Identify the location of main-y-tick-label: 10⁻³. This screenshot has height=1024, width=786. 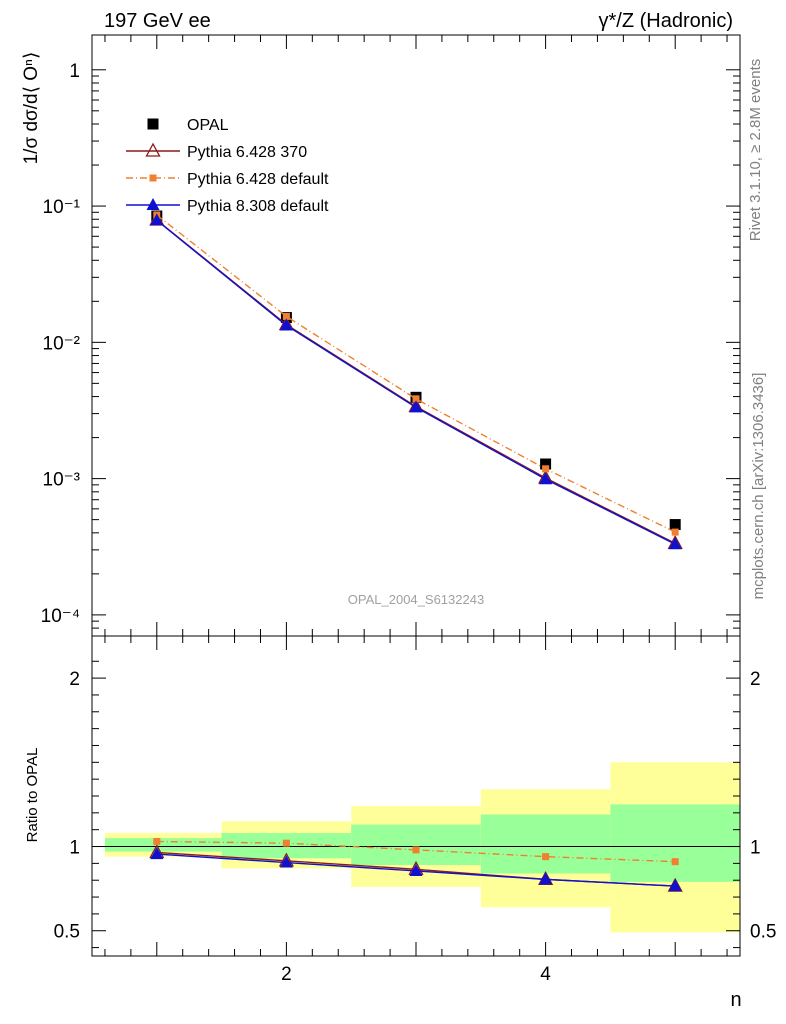
(62, 480).